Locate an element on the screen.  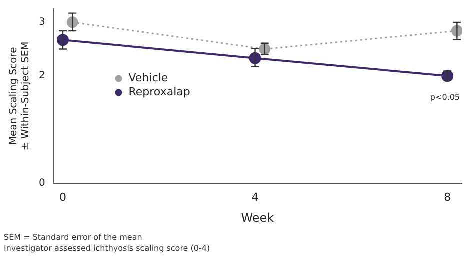
text: SEM = Standard error of the mean is located at coordinates (73, 237).